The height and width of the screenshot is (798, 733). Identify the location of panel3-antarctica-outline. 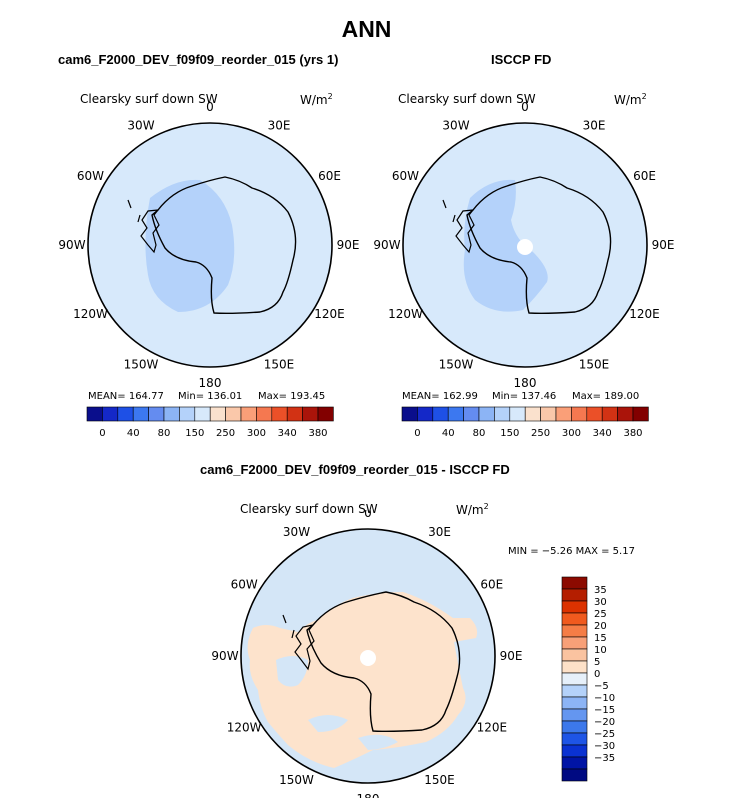
(383, 662).